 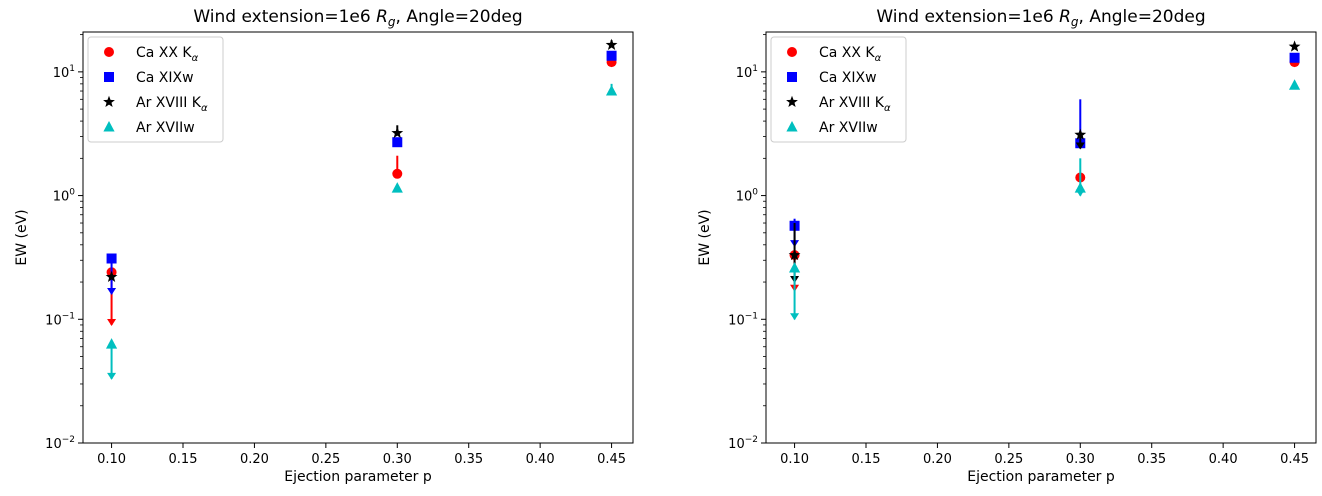 I want to click on title-text: Wind extension=1e6, so click(x=967, y=17).